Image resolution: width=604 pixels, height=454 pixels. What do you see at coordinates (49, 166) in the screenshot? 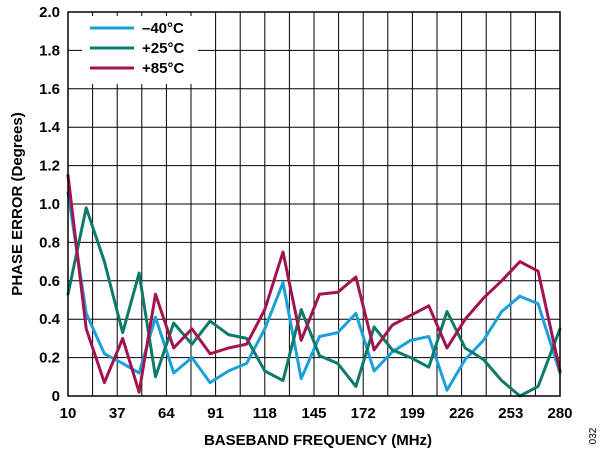
I see `y-tick-label: 1.2` at bounding box center [49, 166].